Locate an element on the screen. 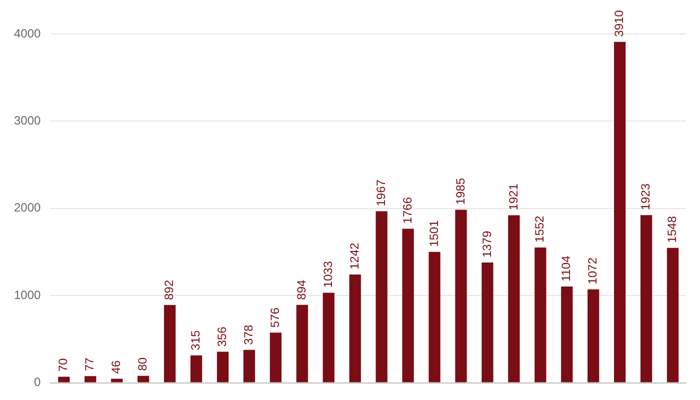 This screenshot has width=700, height=400. data-label: 1766 is located at coordinates (407, 210).